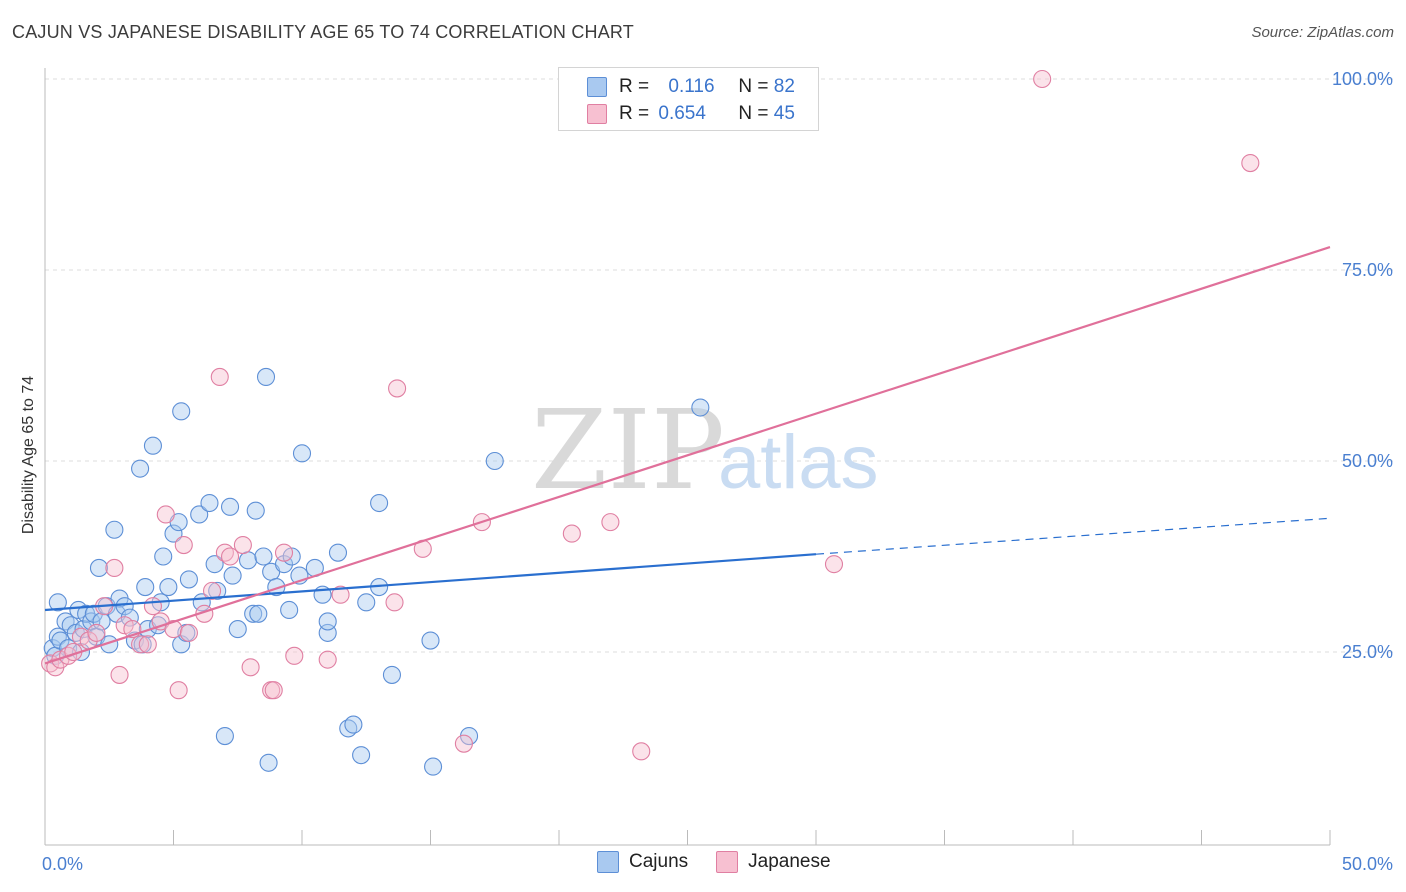 Image resolution: width=1406 pixels, height=892 pixels. I want to click on legend-r-value: 0.654, so click(682, 113).